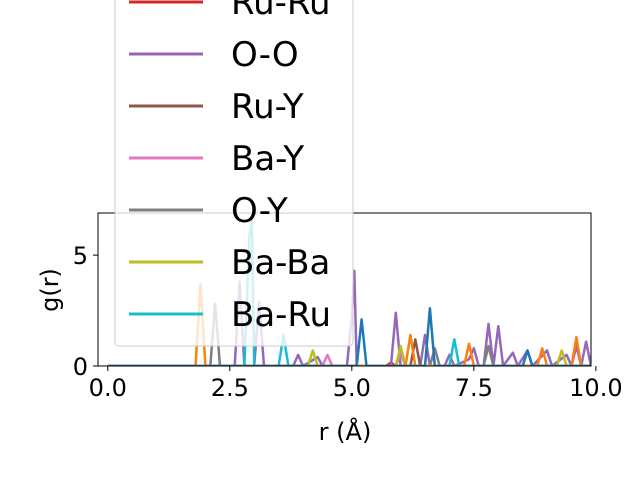 The width and height of the screenshot is (640, 480). I want to click on y-tick-label: 0, so click(80, 367).